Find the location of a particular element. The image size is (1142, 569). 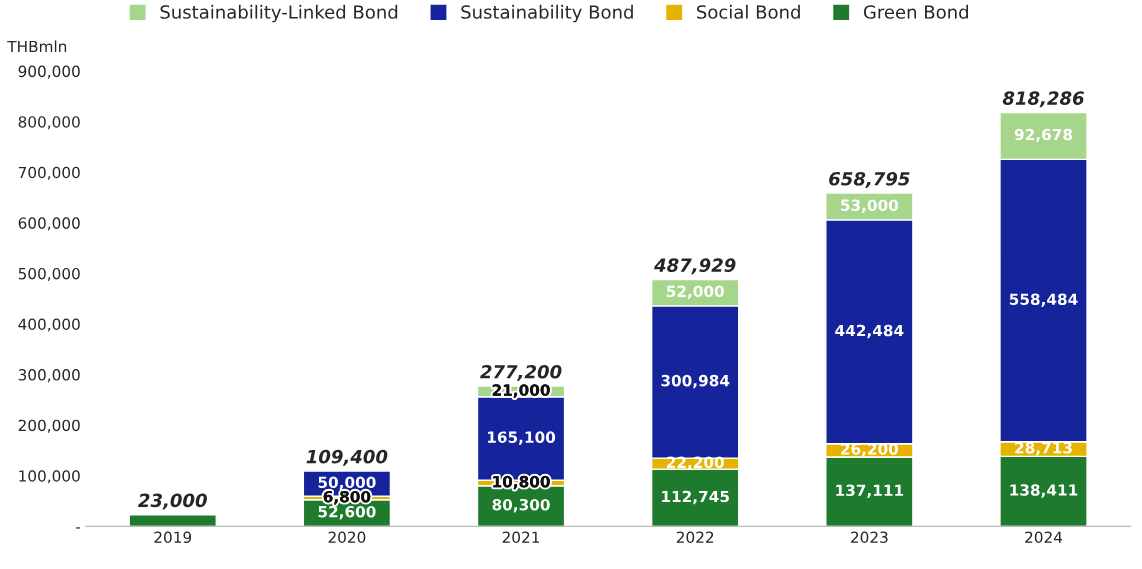

total-label: 109,400 is located at coordinates (347, 457).